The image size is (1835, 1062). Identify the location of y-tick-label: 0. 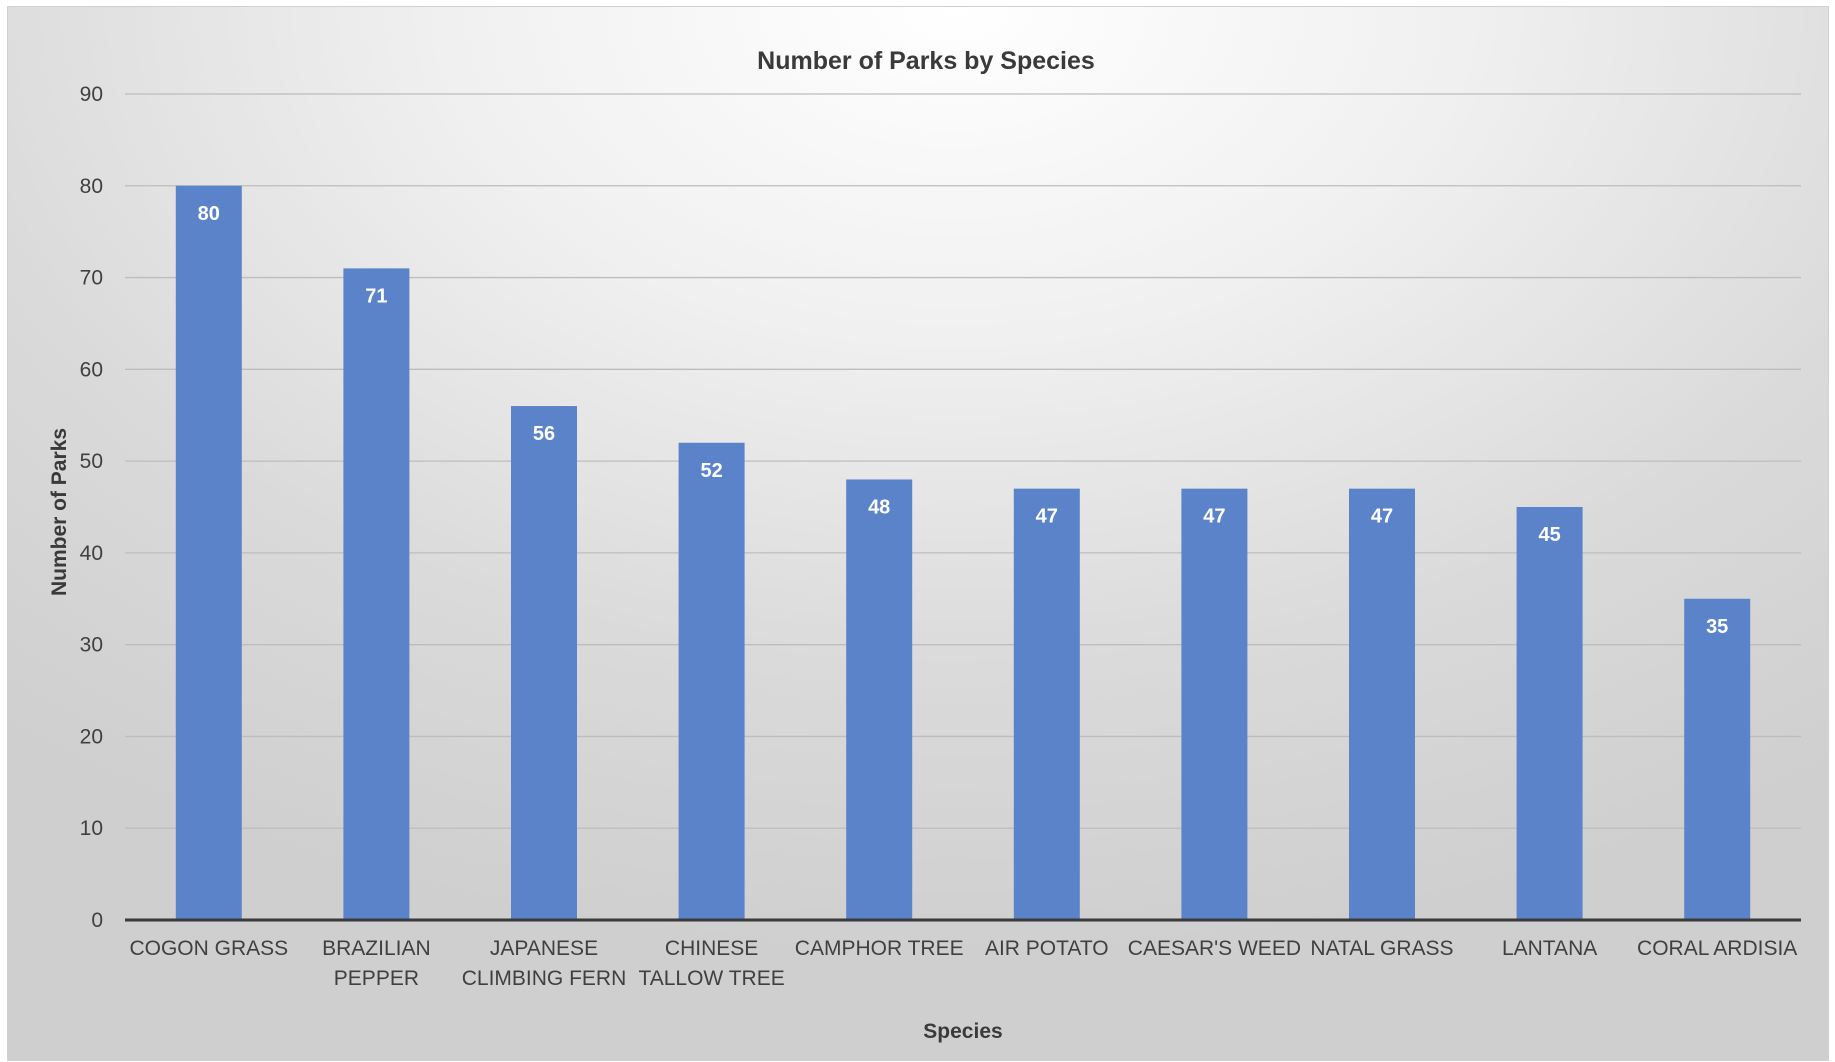
(97, 920).